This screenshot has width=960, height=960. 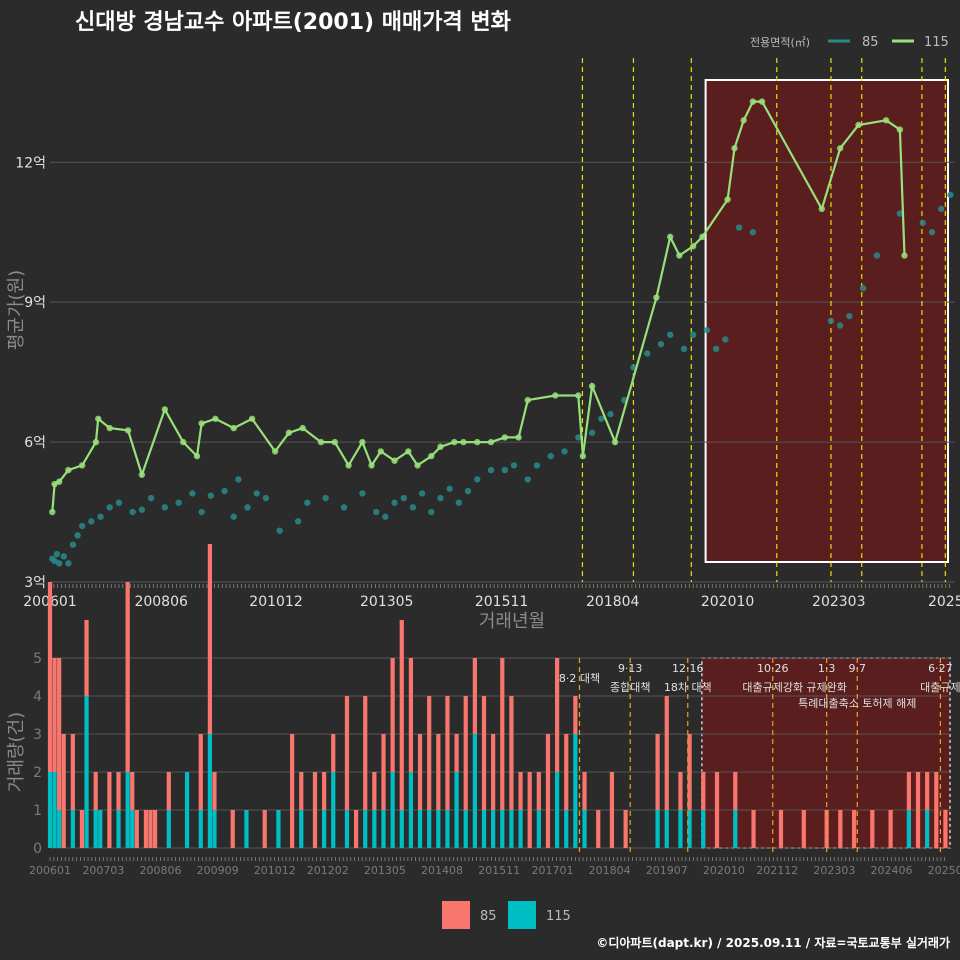 What do you see at coordinates (553, 870) in the screenshot?
I see `bottom-x-tick-label: 201701` at bounding box center [553, 870].